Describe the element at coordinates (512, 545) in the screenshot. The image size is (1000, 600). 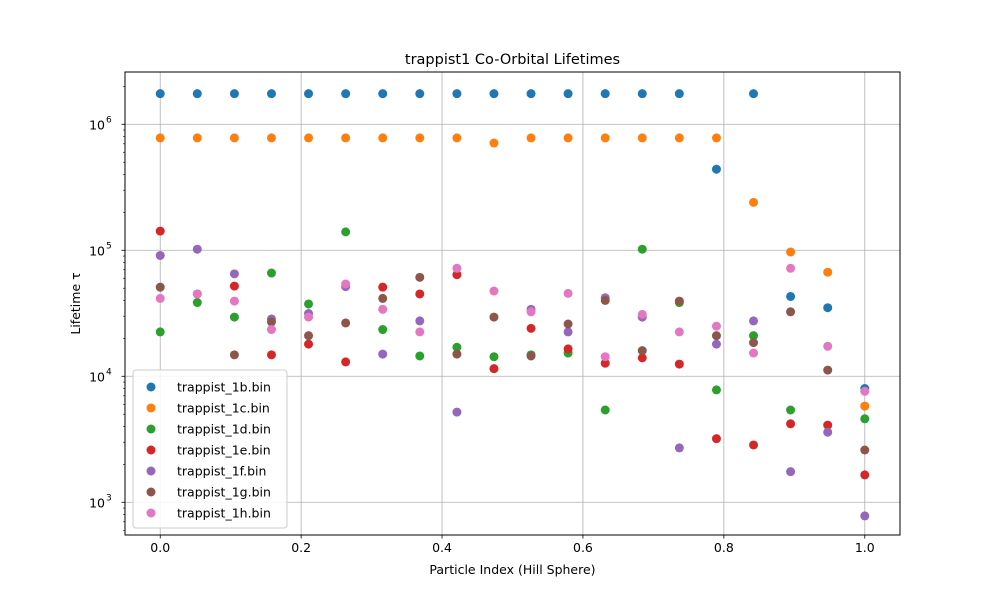
I see `x-axis-ticks: 0.0 0.2 0.4 0.6 0.8 1.0` at that location.